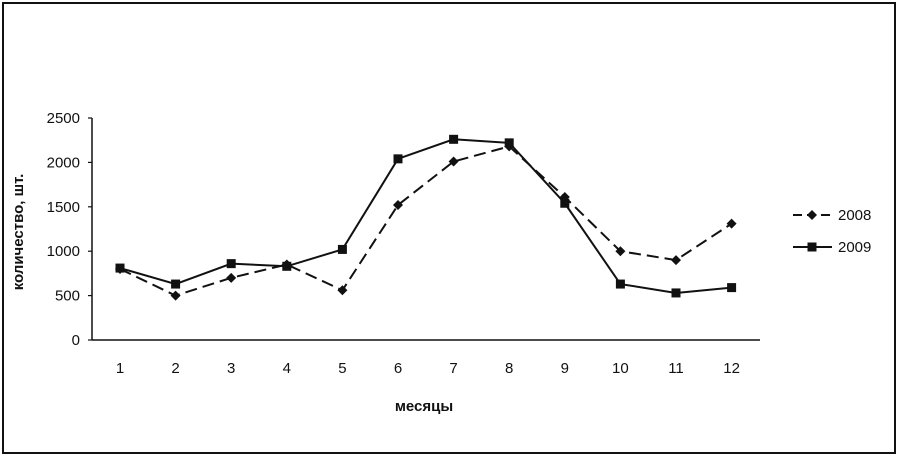 The width and height of the screenshot is (900, 458). I want to click on x-tick-label: 5, so click(342, 368).